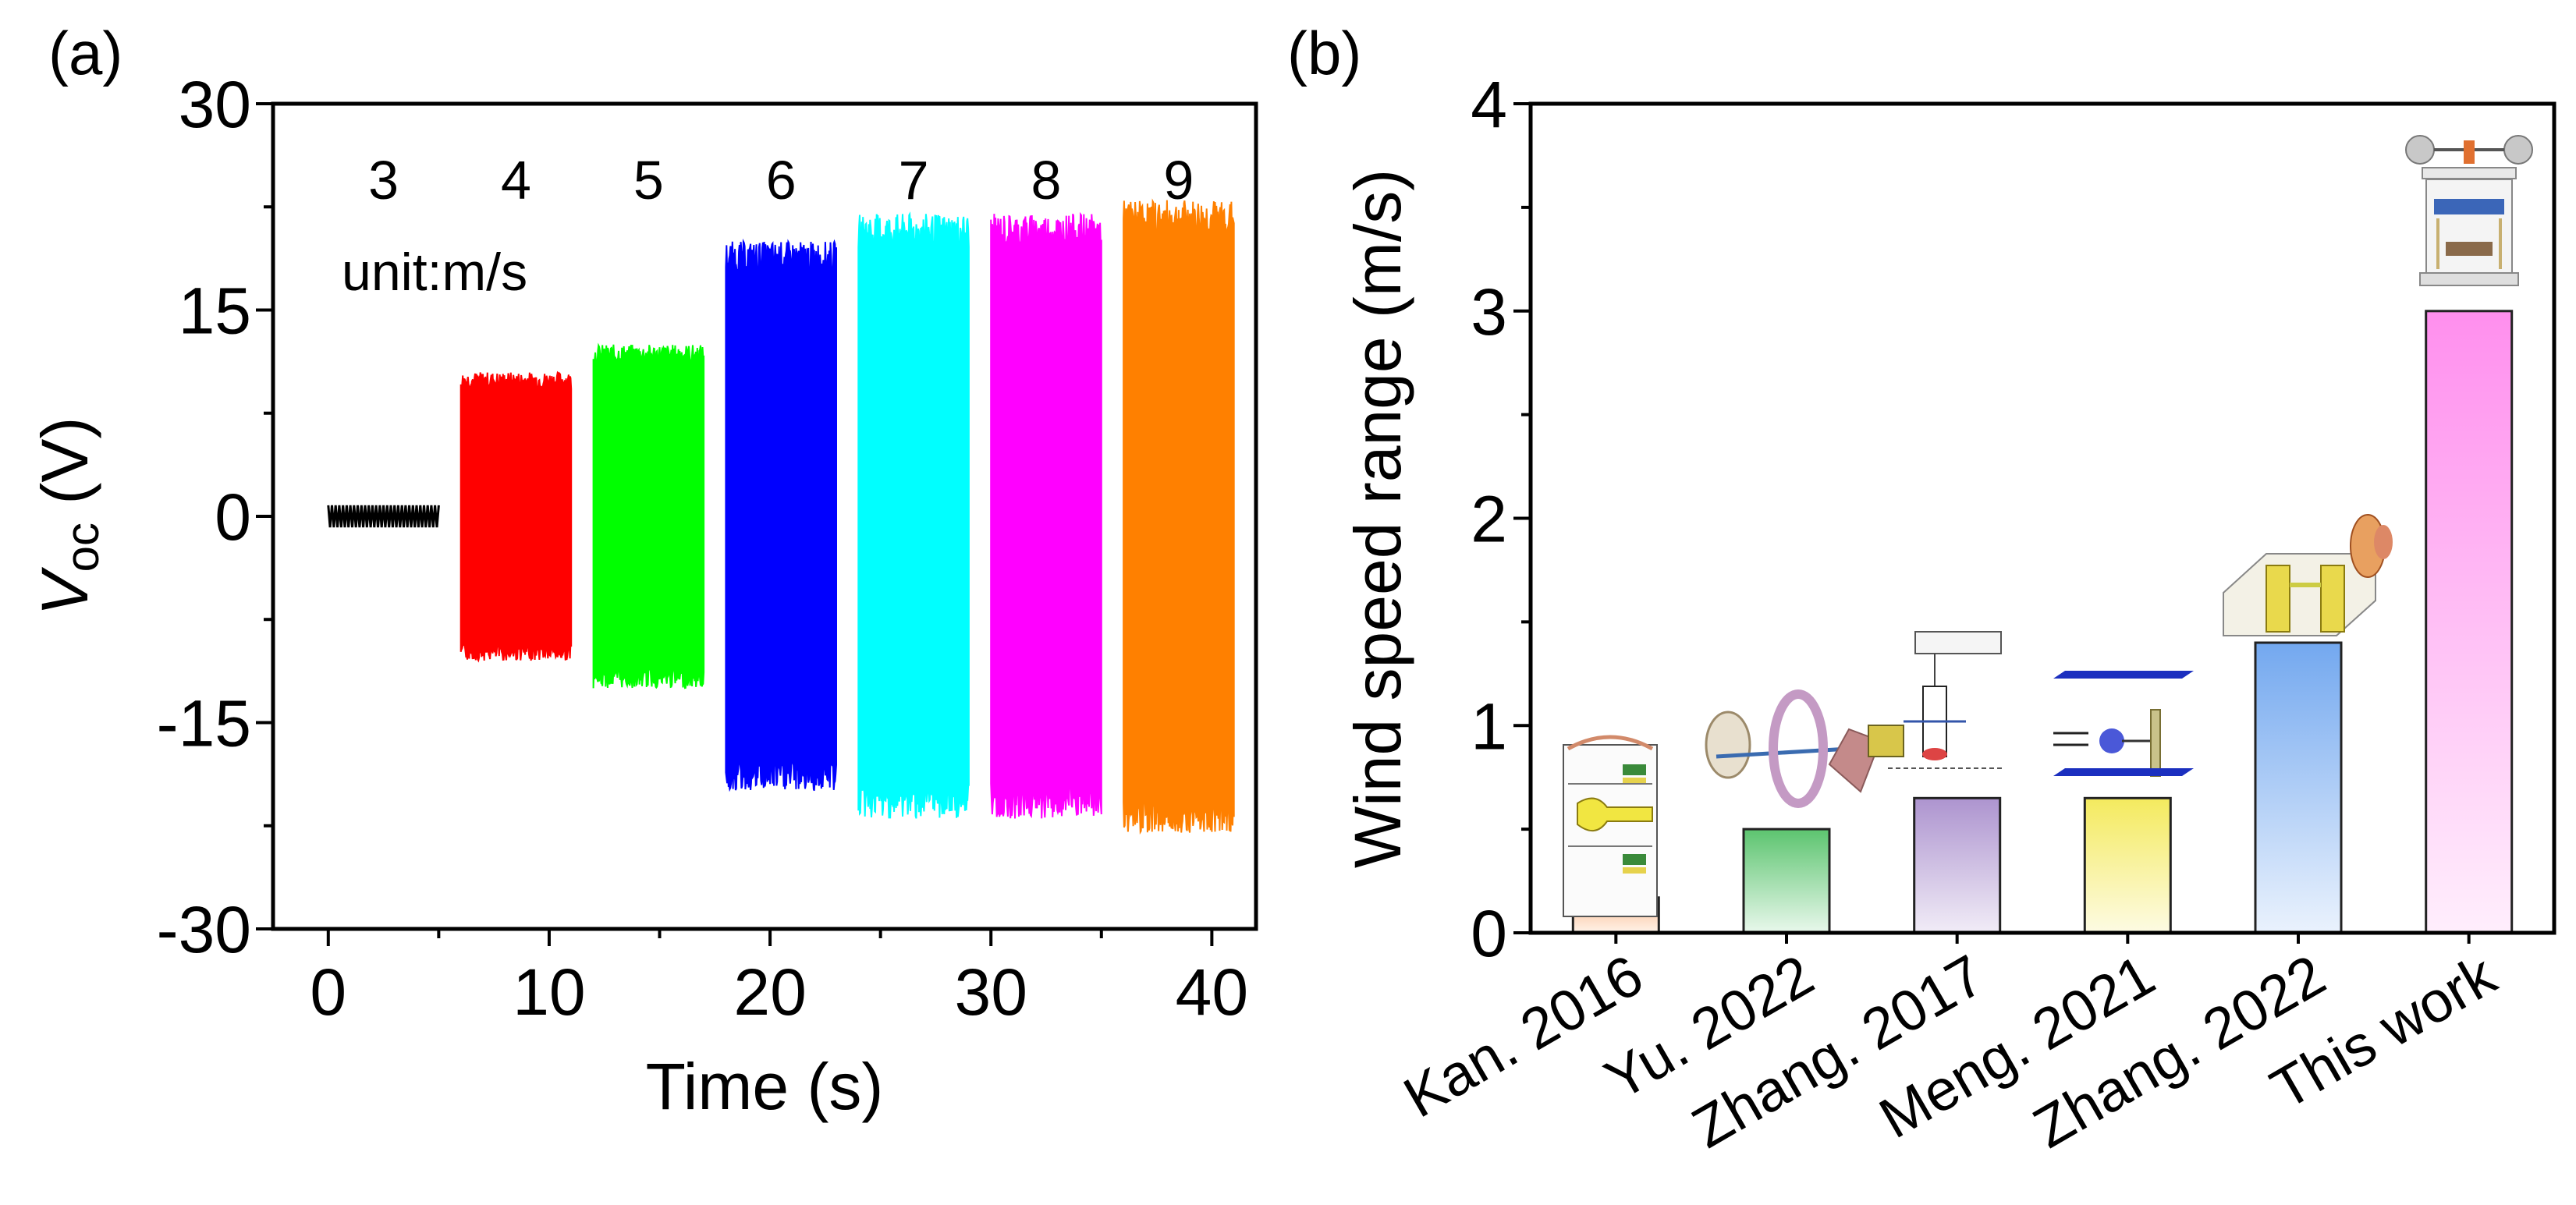 This screenshot has height=1205, width=2576. What do you see at coordinates (82, 547) in the screenshot?
I see `y-axis-label-sub: oc` at bounding box center [82, 547].